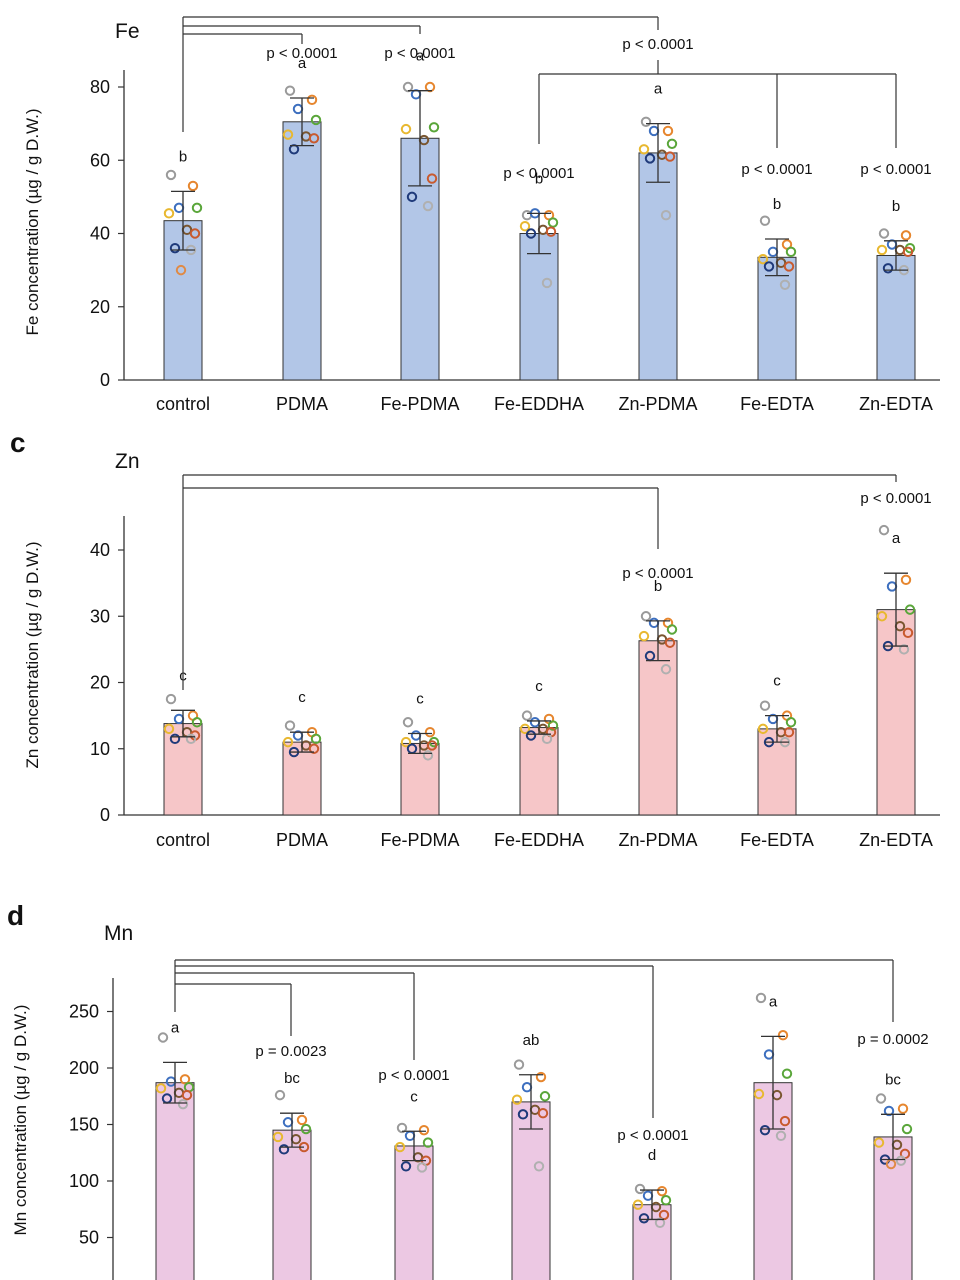  Describe the element at coordinates (89, 1238) in the screenshot. I see `y-tick-label: 50` at that location.